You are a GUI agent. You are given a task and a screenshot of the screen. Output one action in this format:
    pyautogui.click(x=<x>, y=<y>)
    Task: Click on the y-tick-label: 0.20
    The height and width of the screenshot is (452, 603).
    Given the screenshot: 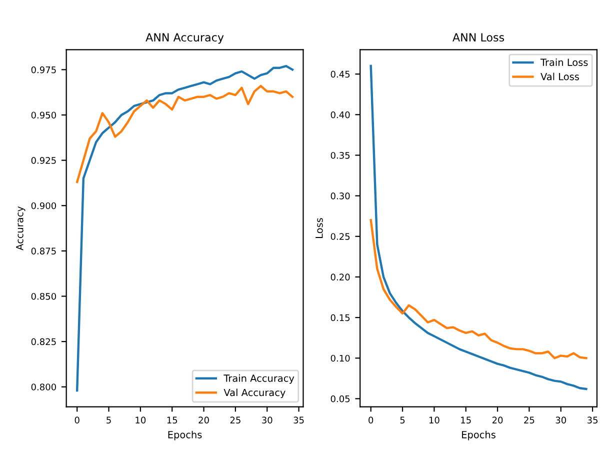 What is the action you would take?
    pyautogui.click(x=340, y=277)
    